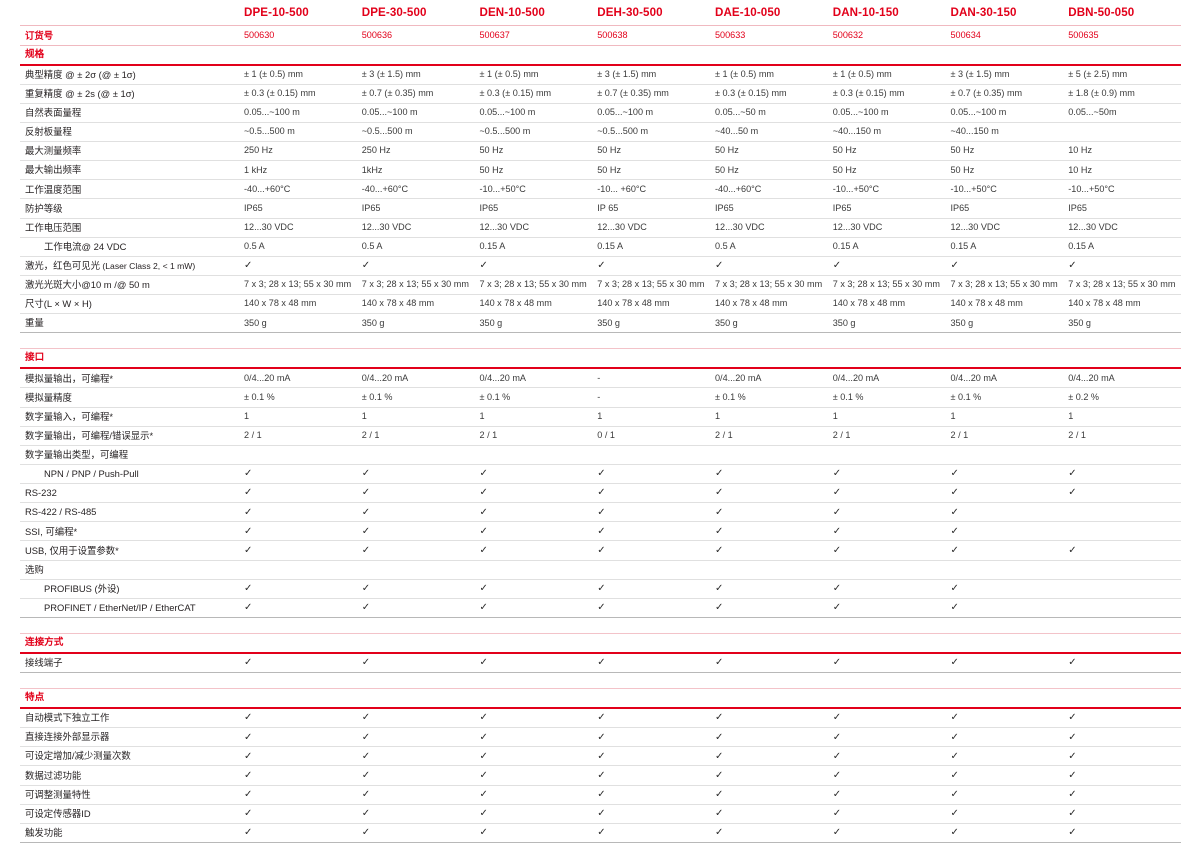  I want to click on cell-value: 0.15 A, so click(533, 247).